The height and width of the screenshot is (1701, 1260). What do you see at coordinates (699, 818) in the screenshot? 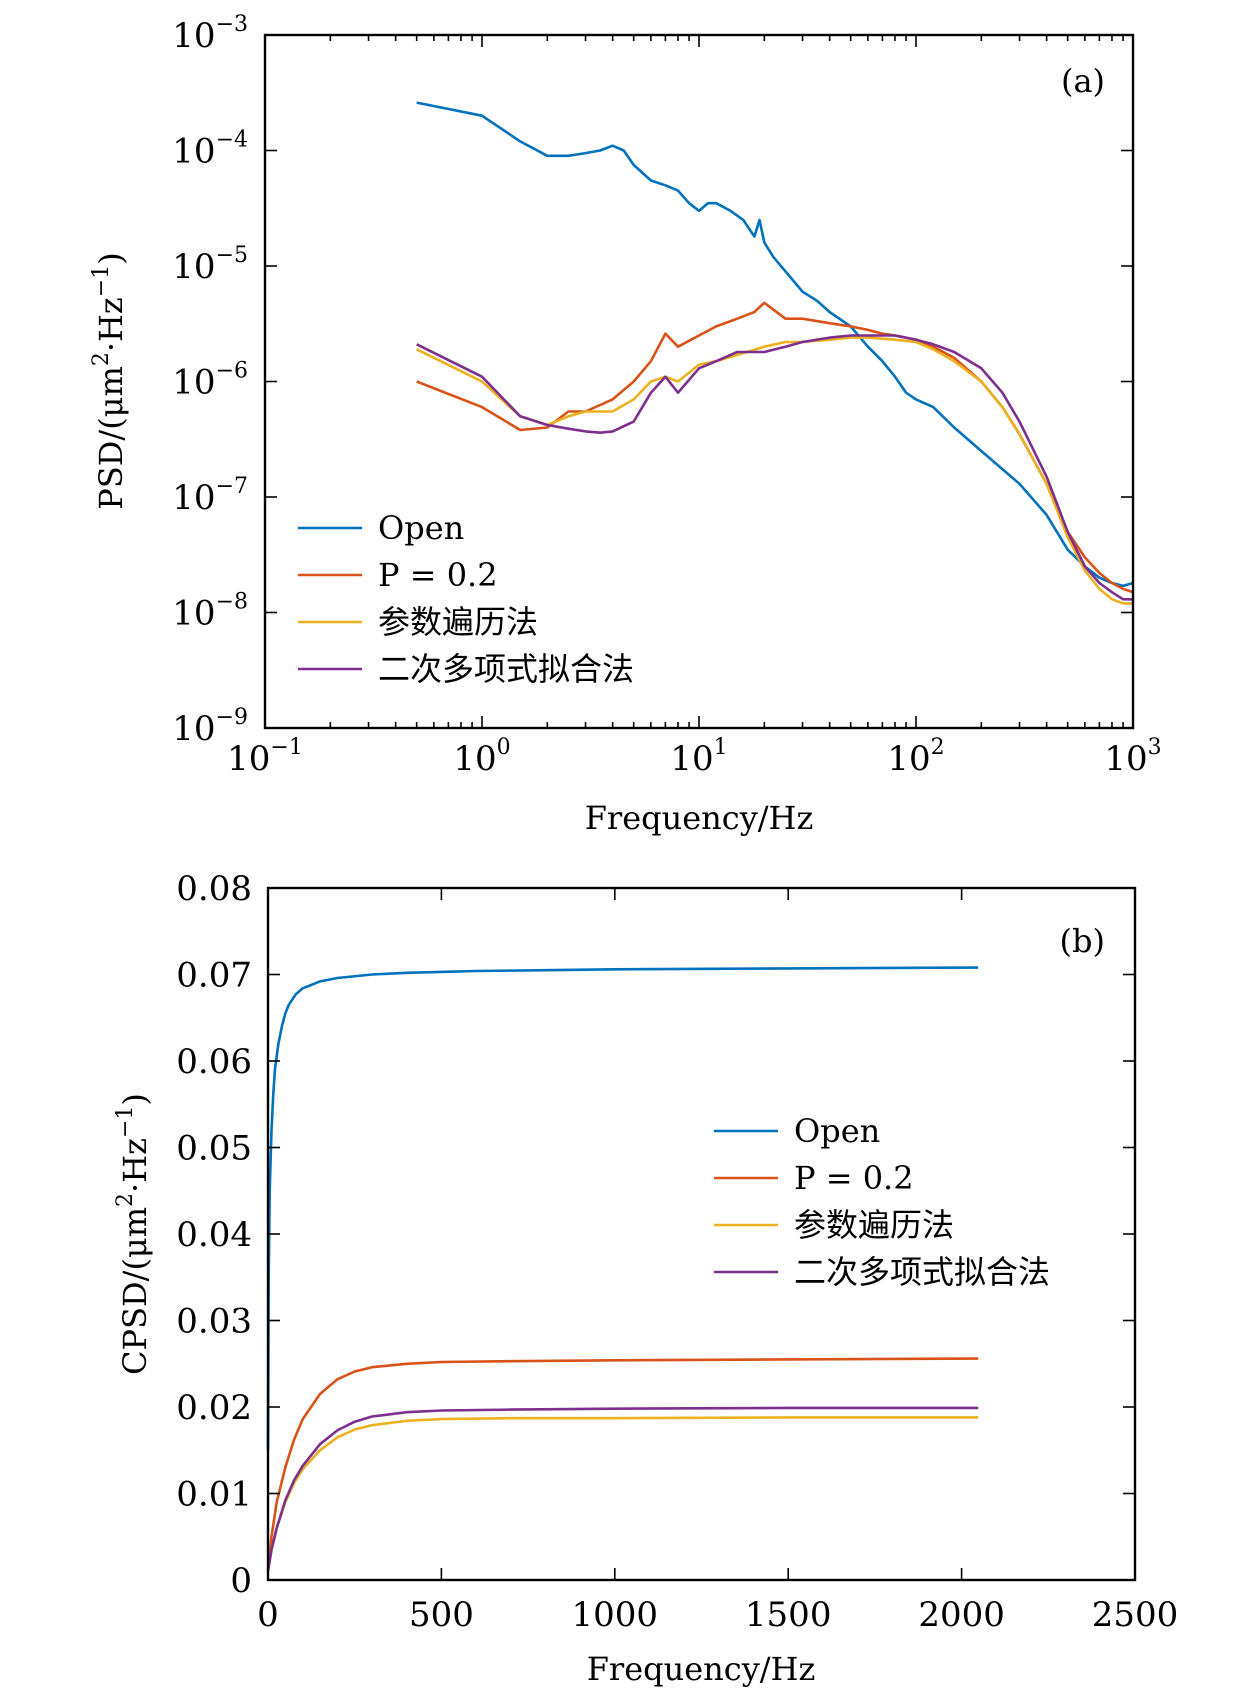
I see `panel-a-x-axis-label: Frequency/Hz` at bounding box center [699, 818].